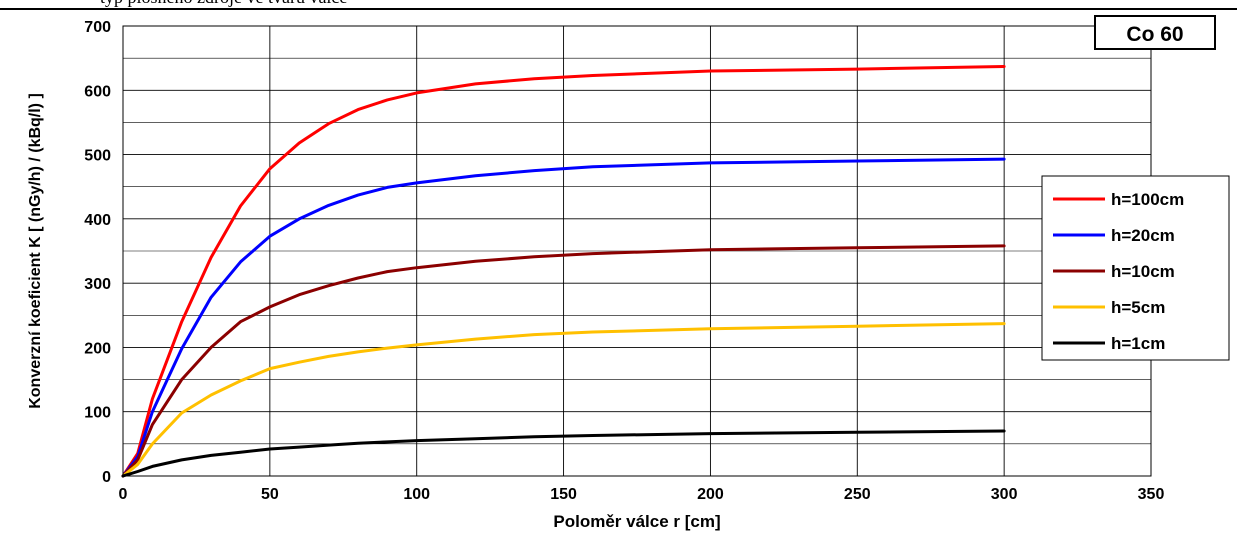 The width and height of the screenshot is (1237, 534). I want to click on annotation-label: Co 60, so click(1154, 34).